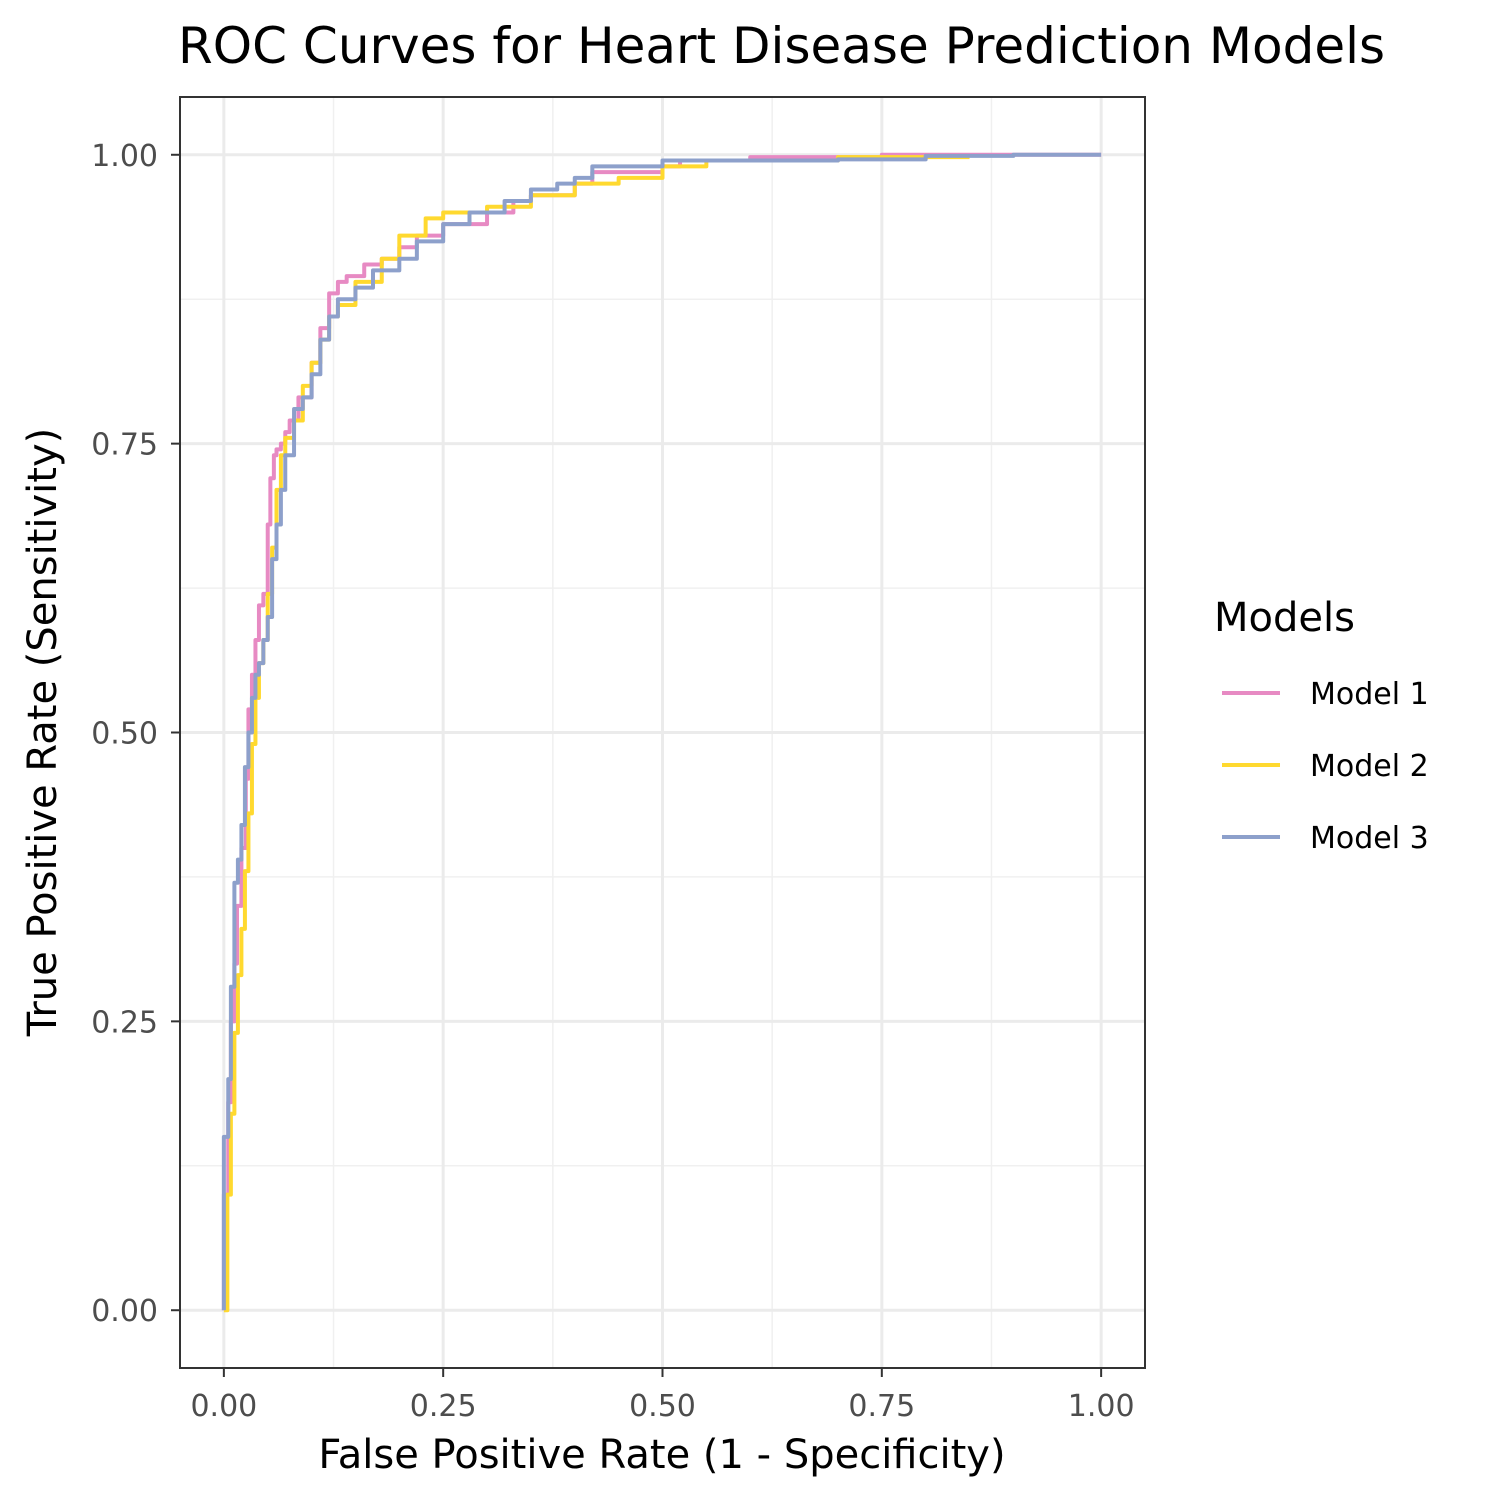  Describe the element at coordinates (124, 1311) in the screenshot. I see `y-tick-label: 0.00` at that location.